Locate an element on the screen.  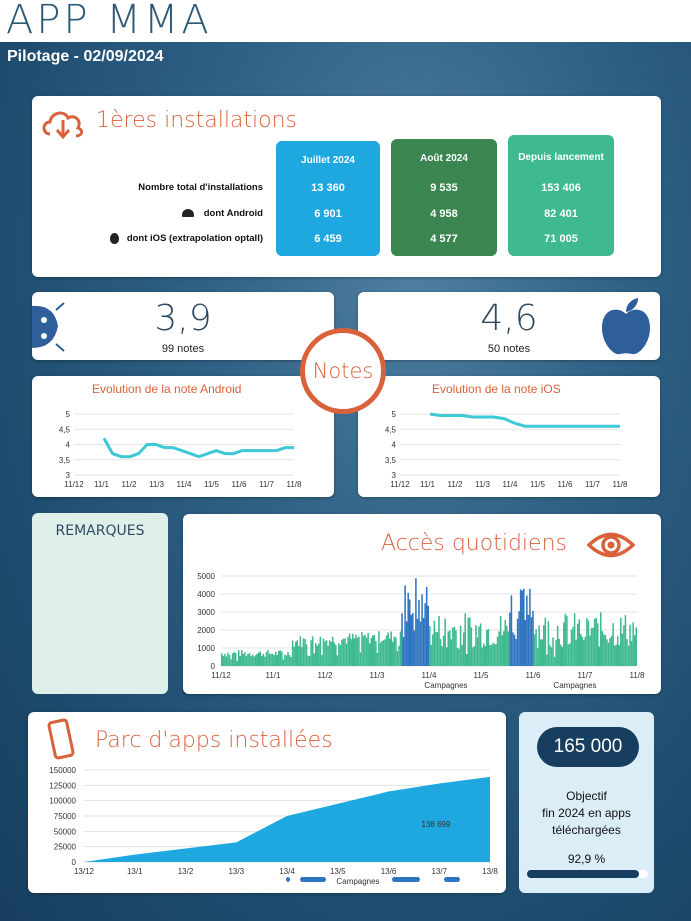
eye-icon is located at coordinates (611, 545).